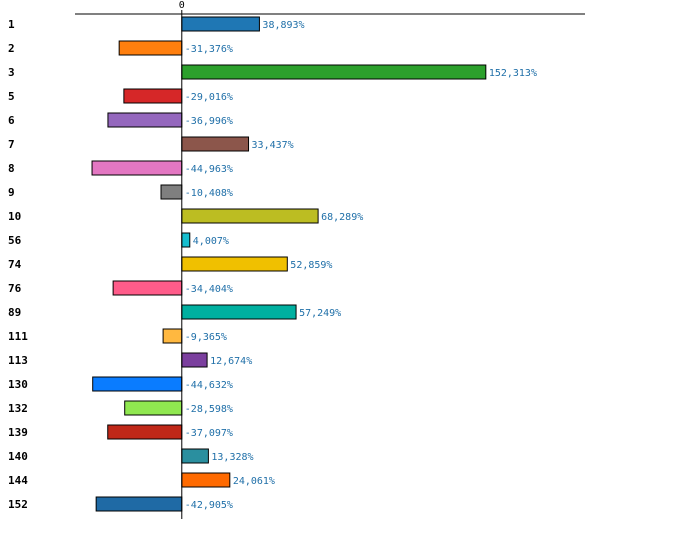  What do you see at coordinates (14, 312) in the screenshot?
I see `category-label: 89` at bounding box center [14, 312].